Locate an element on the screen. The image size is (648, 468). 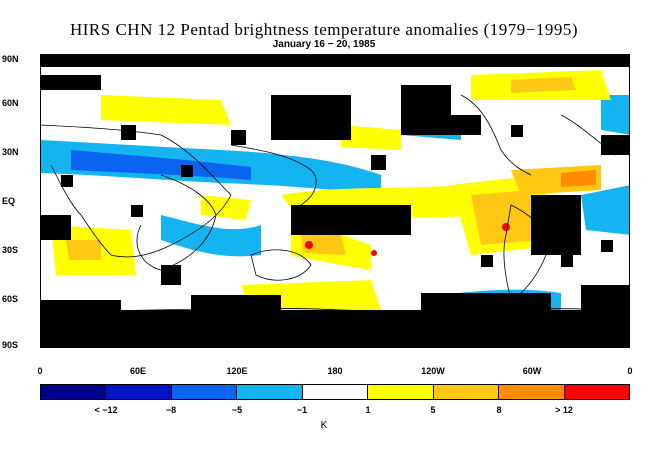
lat-label: 30S is located at coordinates (10, 250).